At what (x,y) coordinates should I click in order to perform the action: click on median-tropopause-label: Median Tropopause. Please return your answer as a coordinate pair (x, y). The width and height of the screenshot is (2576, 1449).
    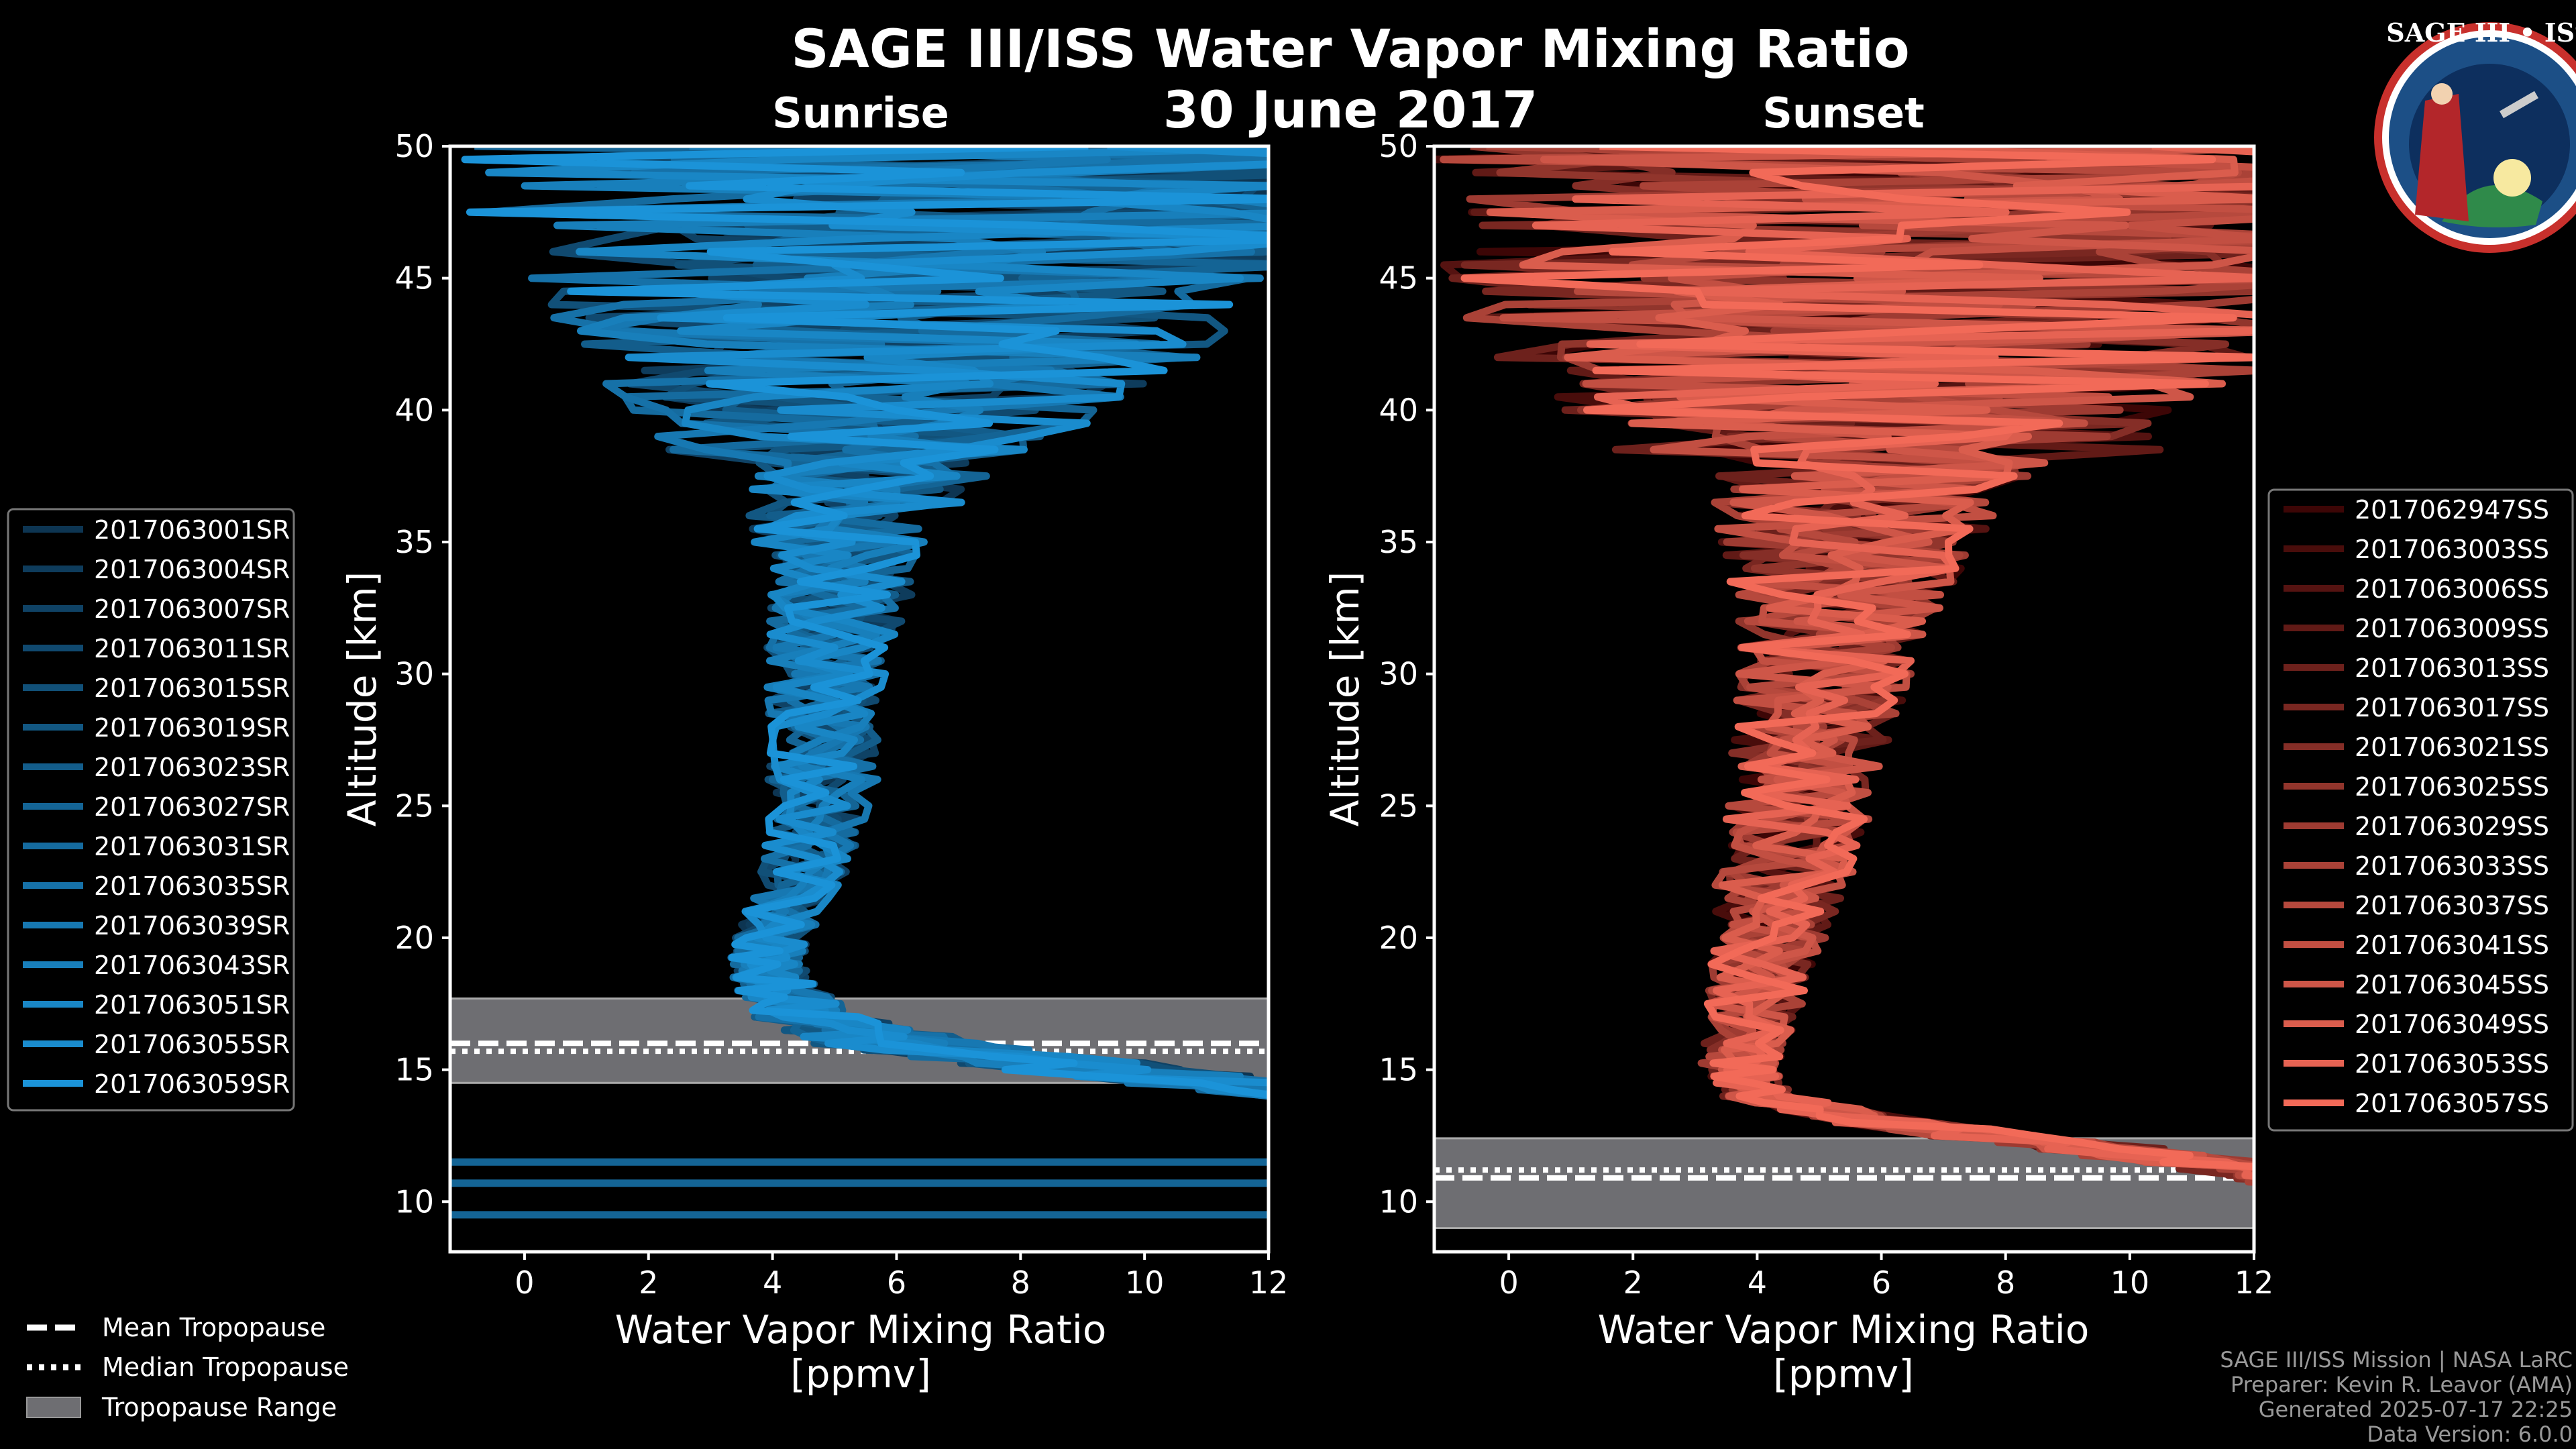
    Looking at the image, I should click on (225, 1367).